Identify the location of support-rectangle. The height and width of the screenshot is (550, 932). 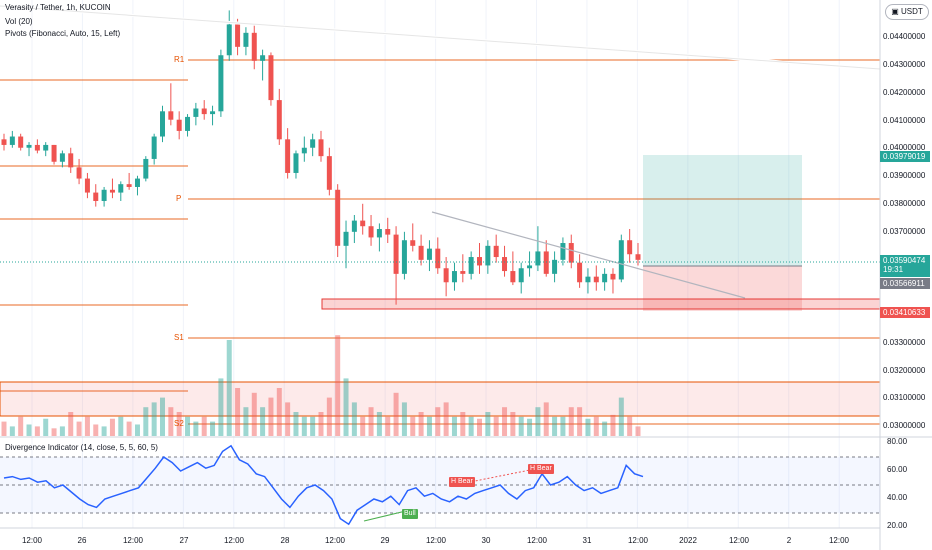
(601, 304).